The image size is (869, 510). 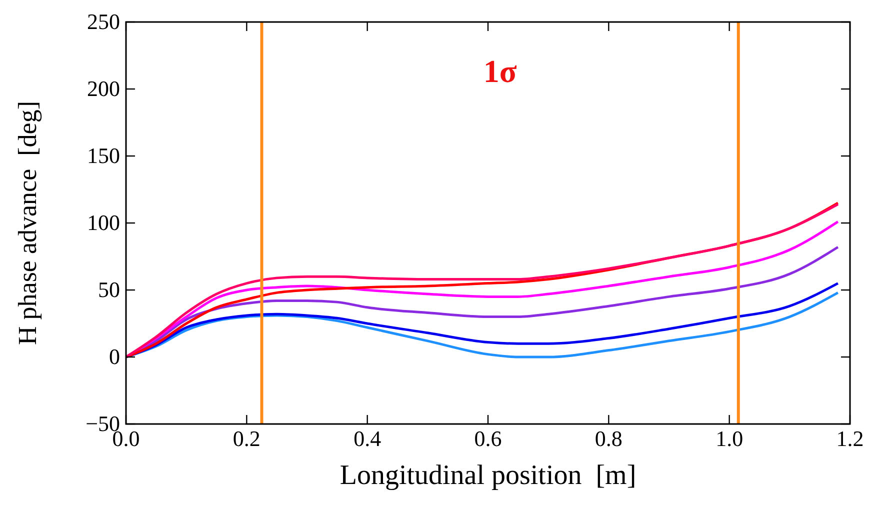 What do you see at coordinates (103, 21) in the screenshot?
I see `y-tick-label: 250` at bounding box center [103, 21].